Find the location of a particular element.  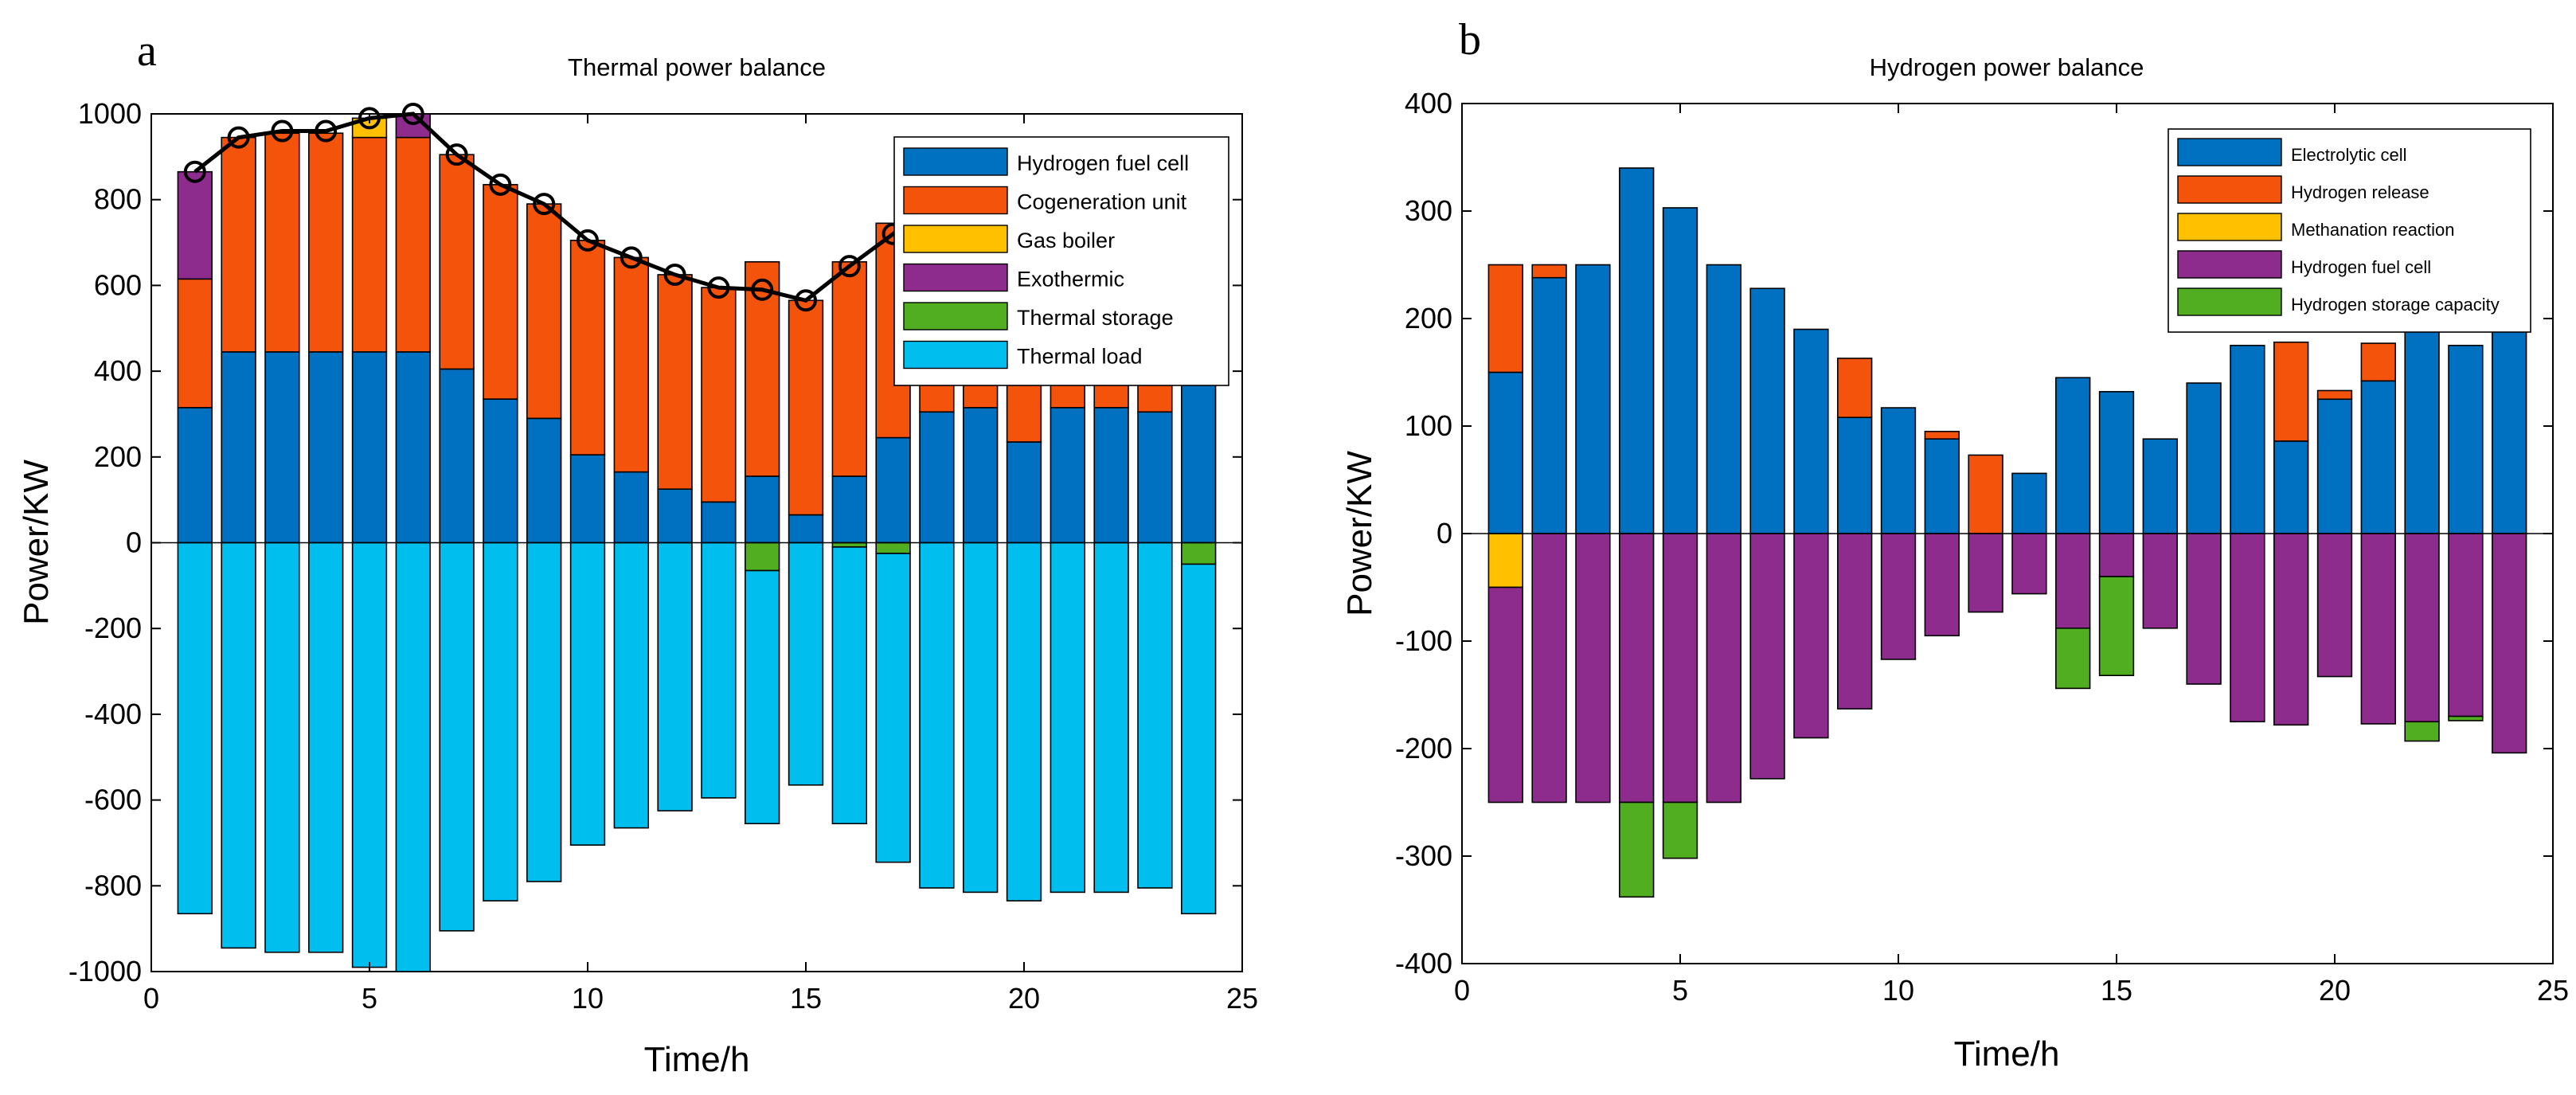

a-bar-cogeneration-unit-t1 is located at coordinates (195, 343).